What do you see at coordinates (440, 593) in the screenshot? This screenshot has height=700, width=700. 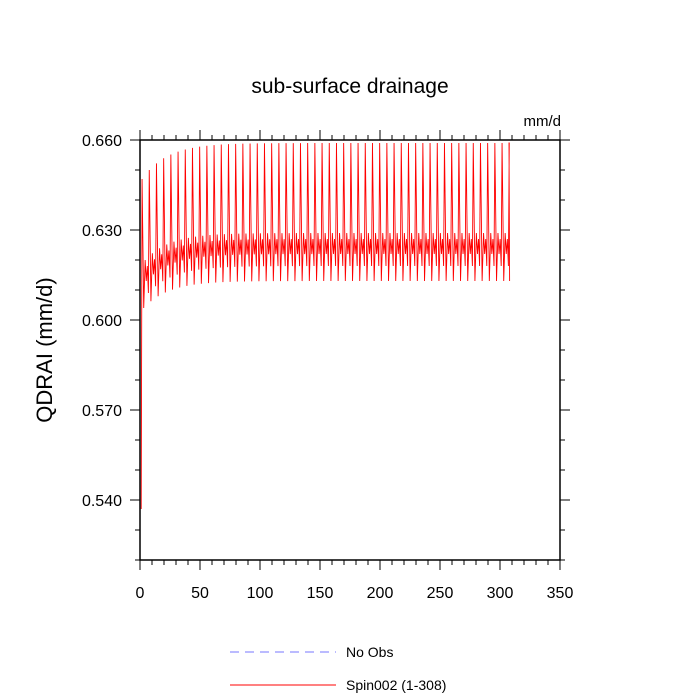 I see `x-tick-label: 250` at bounding box center [440, 593].